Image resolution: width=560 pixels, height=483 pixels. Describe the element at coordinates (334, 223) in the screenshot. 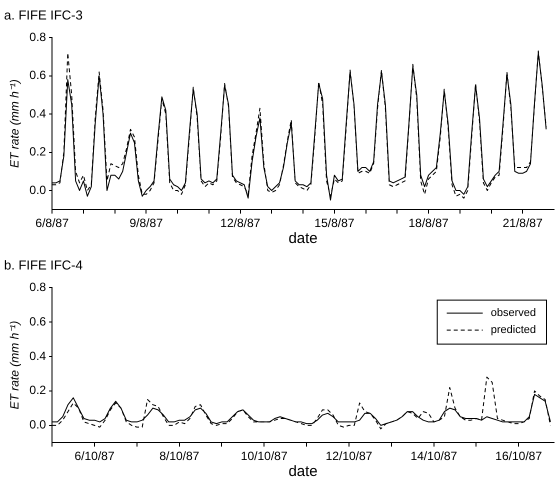

I see `x-tick-label: 15/8/87` at that location.